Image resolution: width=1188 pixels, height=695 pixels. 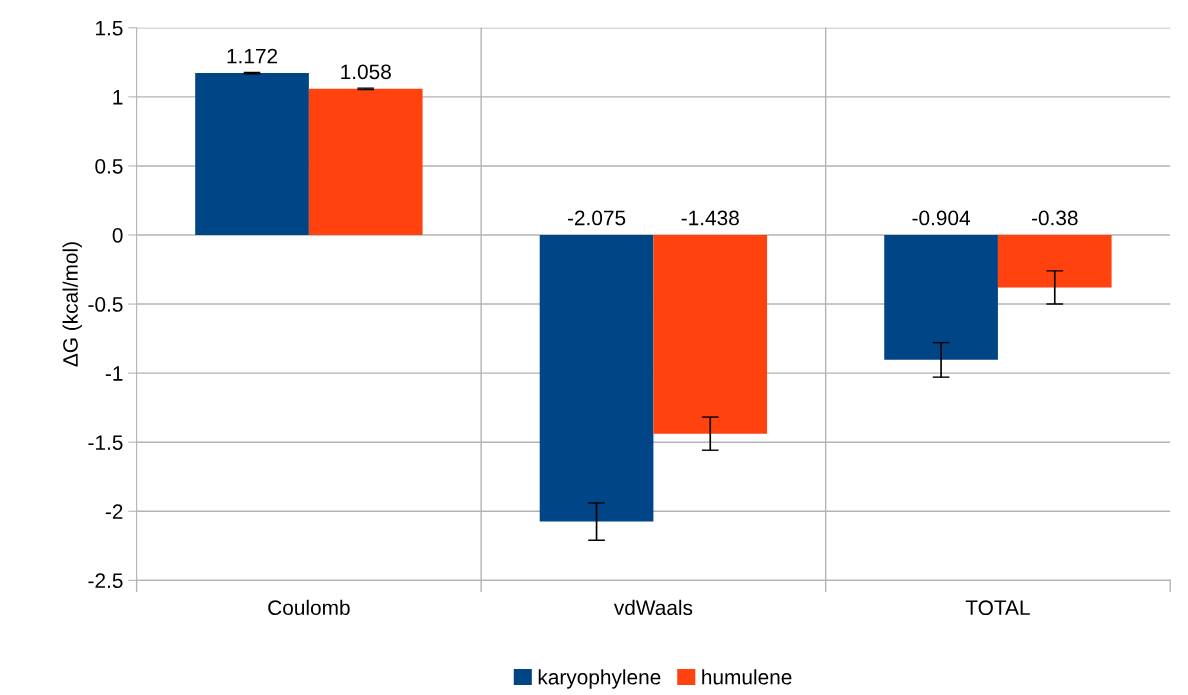 What do you see at coordinates (1054, 218) in the screenshot?
I see `data-label: -0.38` at bounding box center [1054, 218].